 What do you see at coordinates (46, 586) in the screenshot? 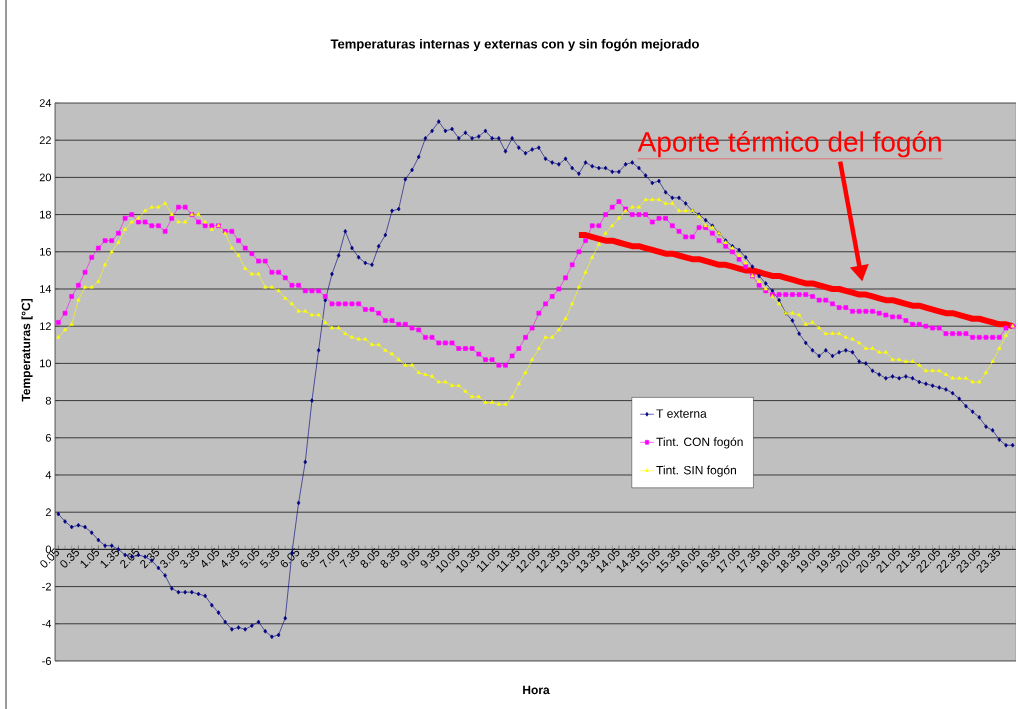
I see `y-tick-label: -2` at bounding box center [46, 586].